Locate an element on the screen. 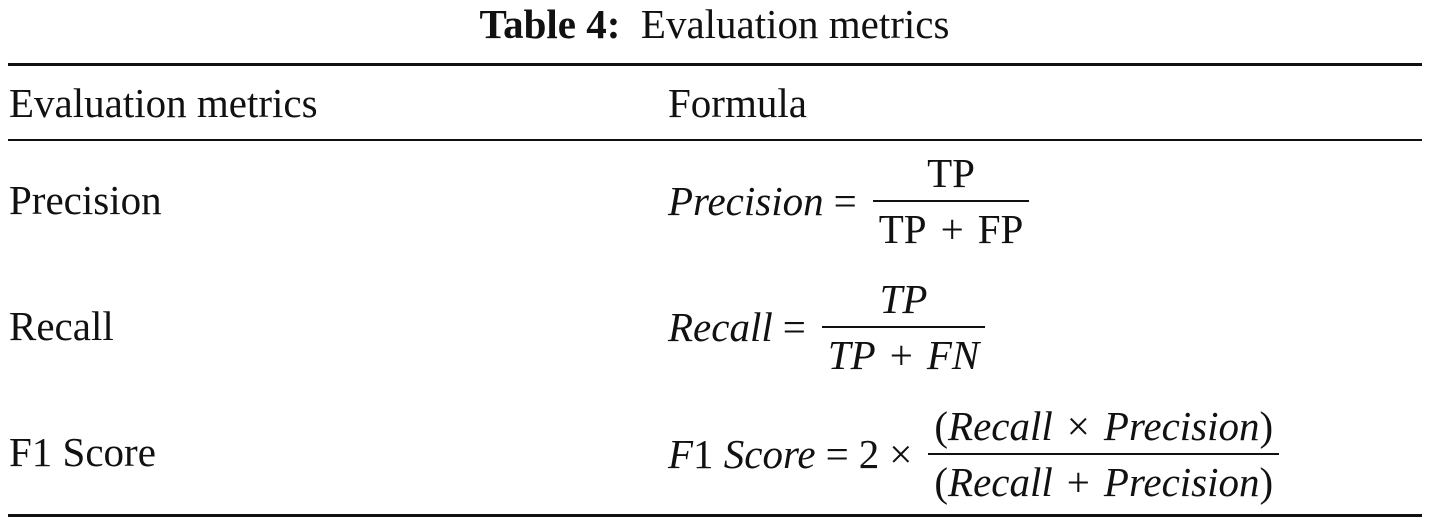 The height and width of the screenshot is (521, 1429). formula-recall: Recall = TP TP + FN is located at coordinates (827, 327).